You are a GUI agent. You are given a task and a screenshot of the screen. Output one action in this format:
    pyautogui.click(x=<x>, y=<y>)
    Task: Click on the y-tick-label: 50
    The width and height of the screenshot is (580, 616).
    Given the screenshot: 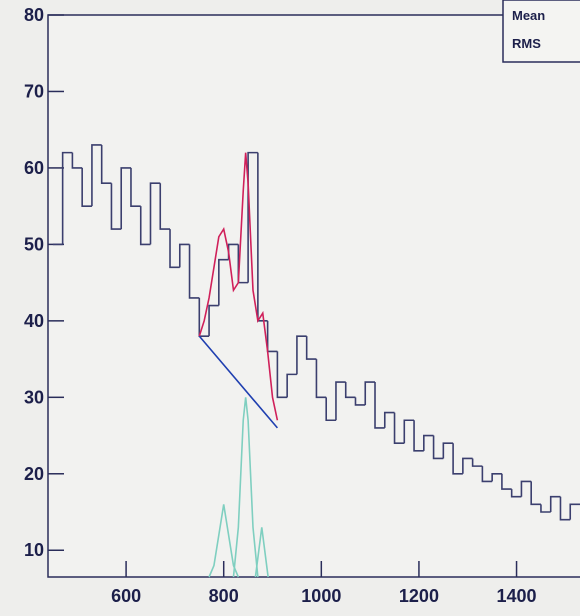 What is the action you would take?
    pyautogui.click(x=34, y=244)
    